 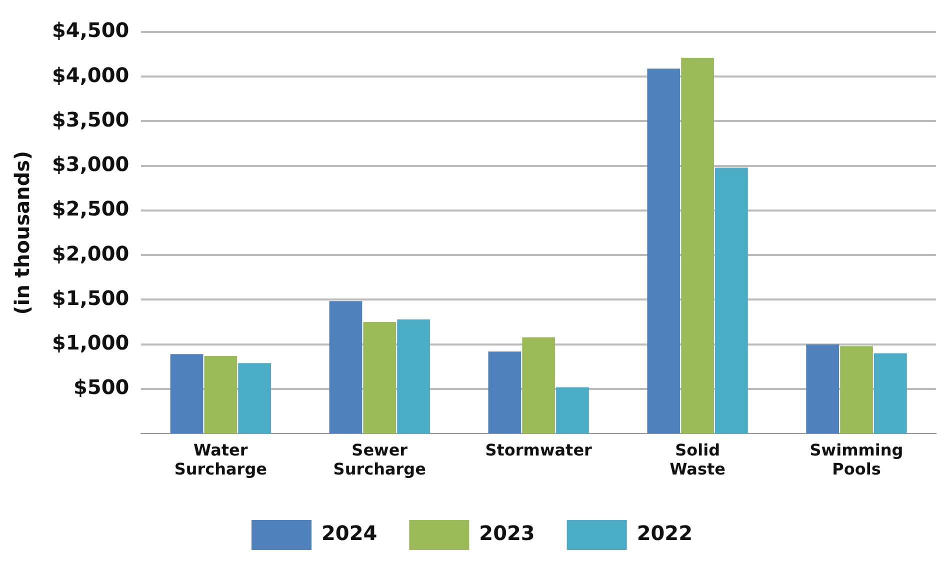 I want to click on x-tick-label: Solid Waste, so click(x=698, y=459).